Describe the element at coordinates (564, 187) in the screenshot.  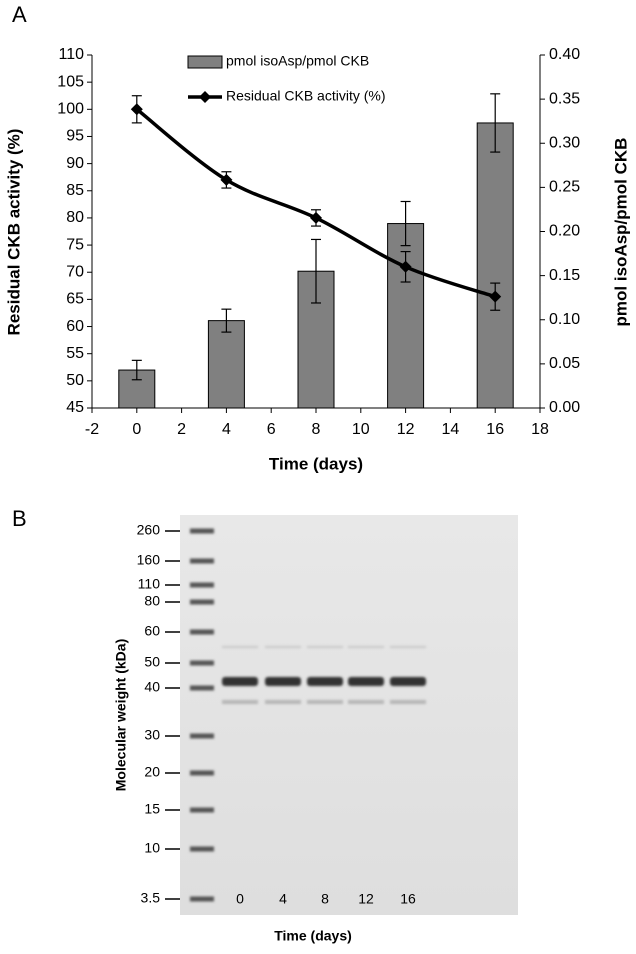
I see `y2-tick-label: 0.25` at that location.